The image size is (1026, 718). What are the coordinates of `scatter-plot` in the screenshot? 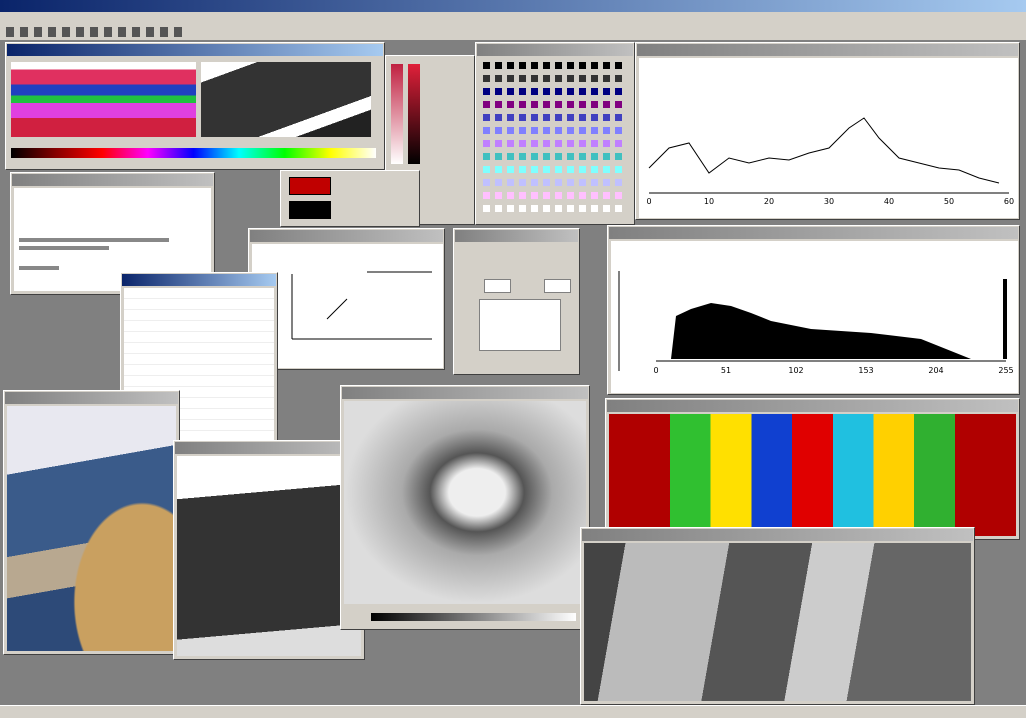 It's located at (347, 306).